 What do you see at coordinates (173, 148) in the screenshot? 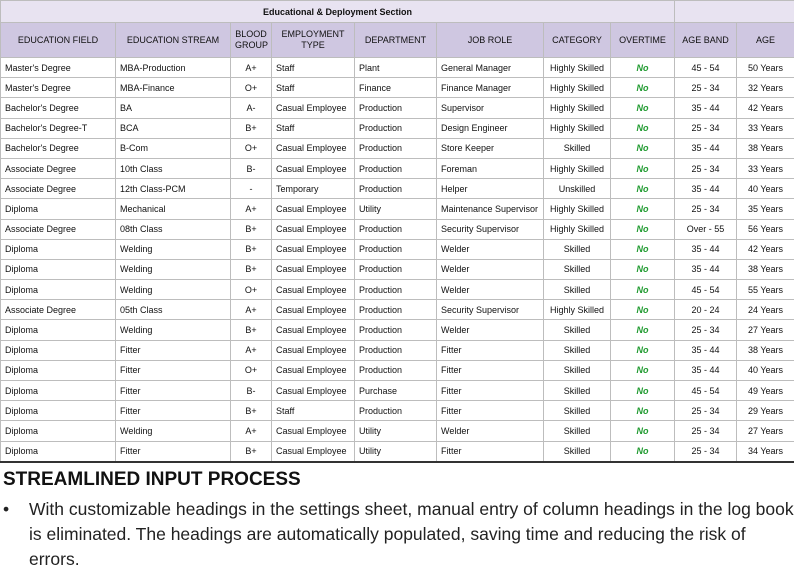
I see `table-cell: B-Com` at bounding box center [173, 148].